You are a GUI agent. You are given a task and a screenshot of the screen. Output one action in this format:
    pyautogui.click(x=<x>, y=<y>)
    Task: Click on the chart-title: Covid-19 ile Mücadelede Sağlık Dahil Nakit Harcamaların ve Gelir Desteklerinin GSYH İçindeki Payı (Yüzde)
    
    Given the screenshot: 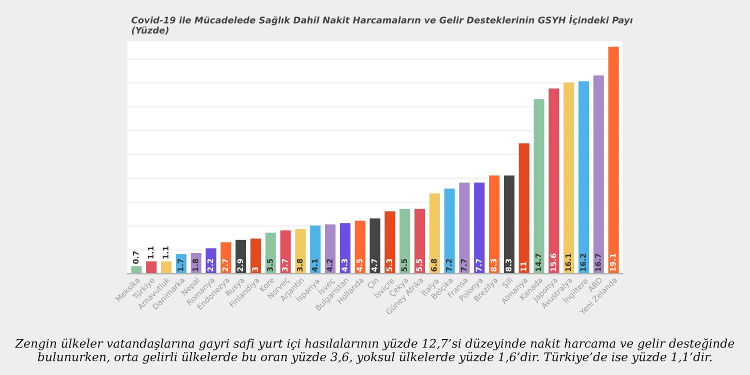 What is the action you would take?
    pyautogui.click(x=382, y=25)
    